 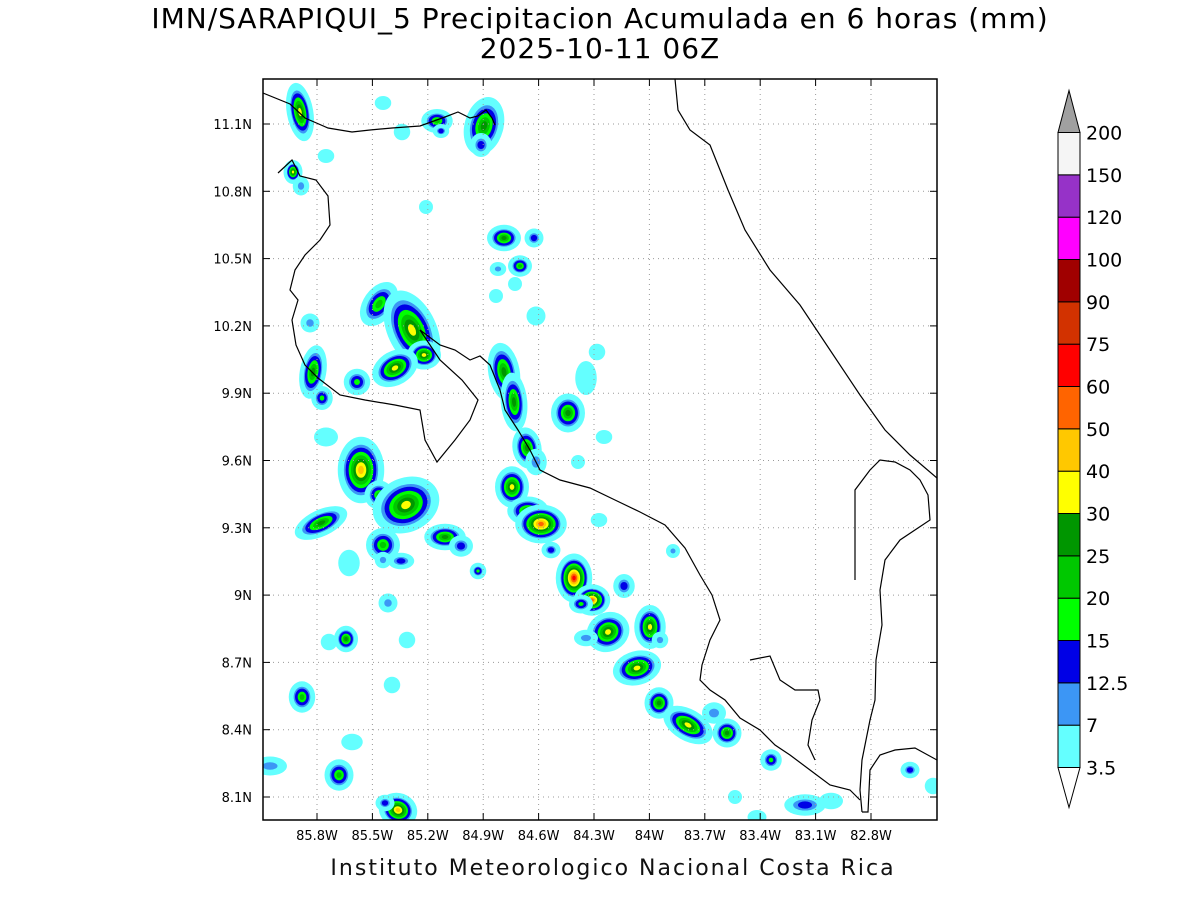 What do you see at coordinates (1069, 110) in the screenshot?
I see `colorbar-over-arrow` at bounding box center [1069, 110].